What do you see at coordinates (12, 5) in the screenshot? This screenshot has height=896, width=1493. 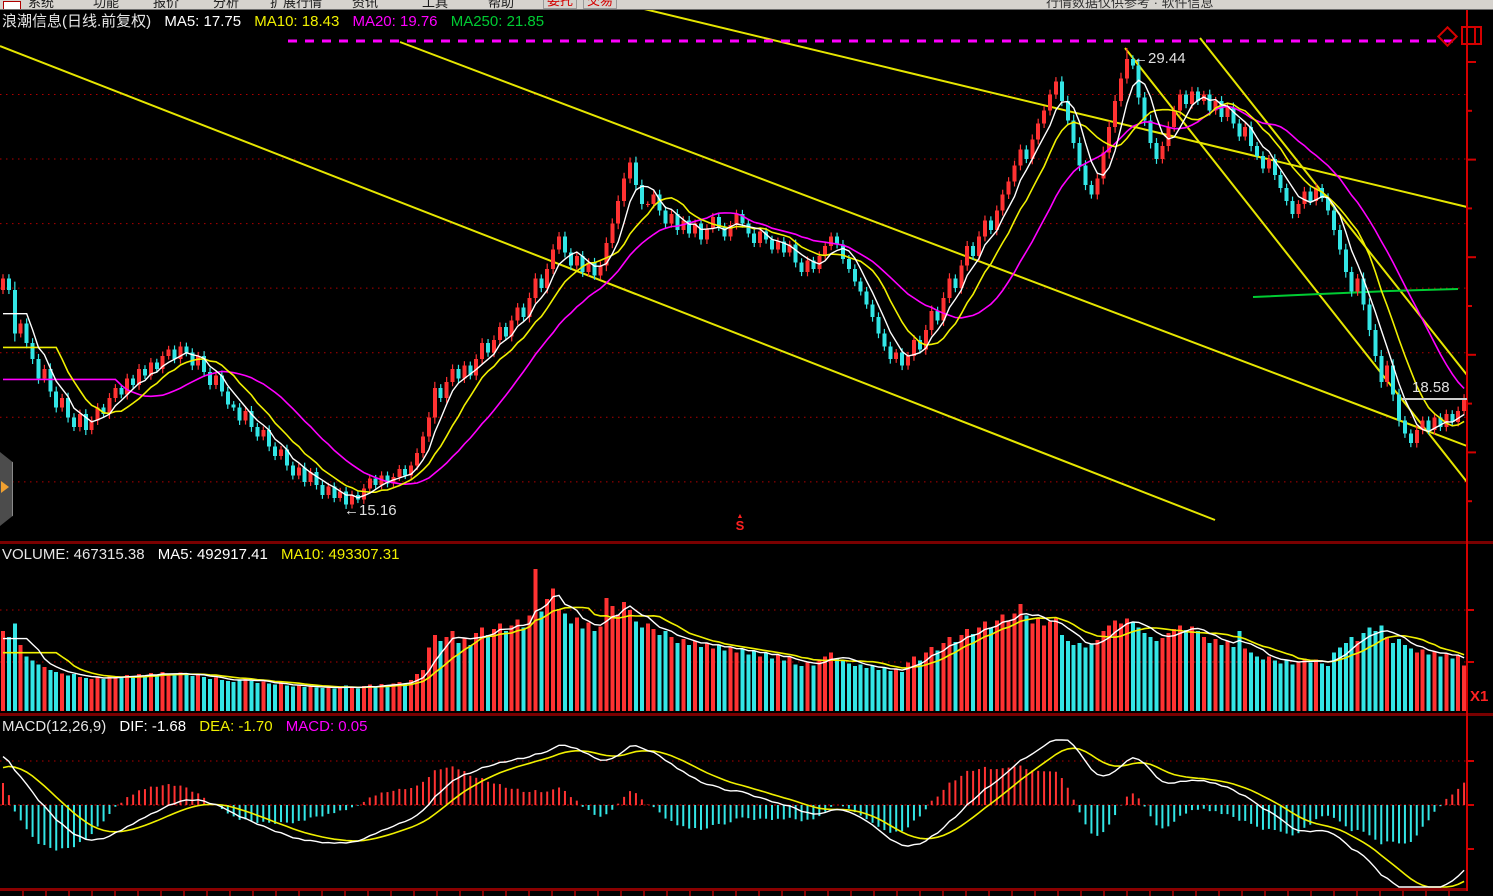 I see `app-logo-icon` at bounding box center [12, 5].